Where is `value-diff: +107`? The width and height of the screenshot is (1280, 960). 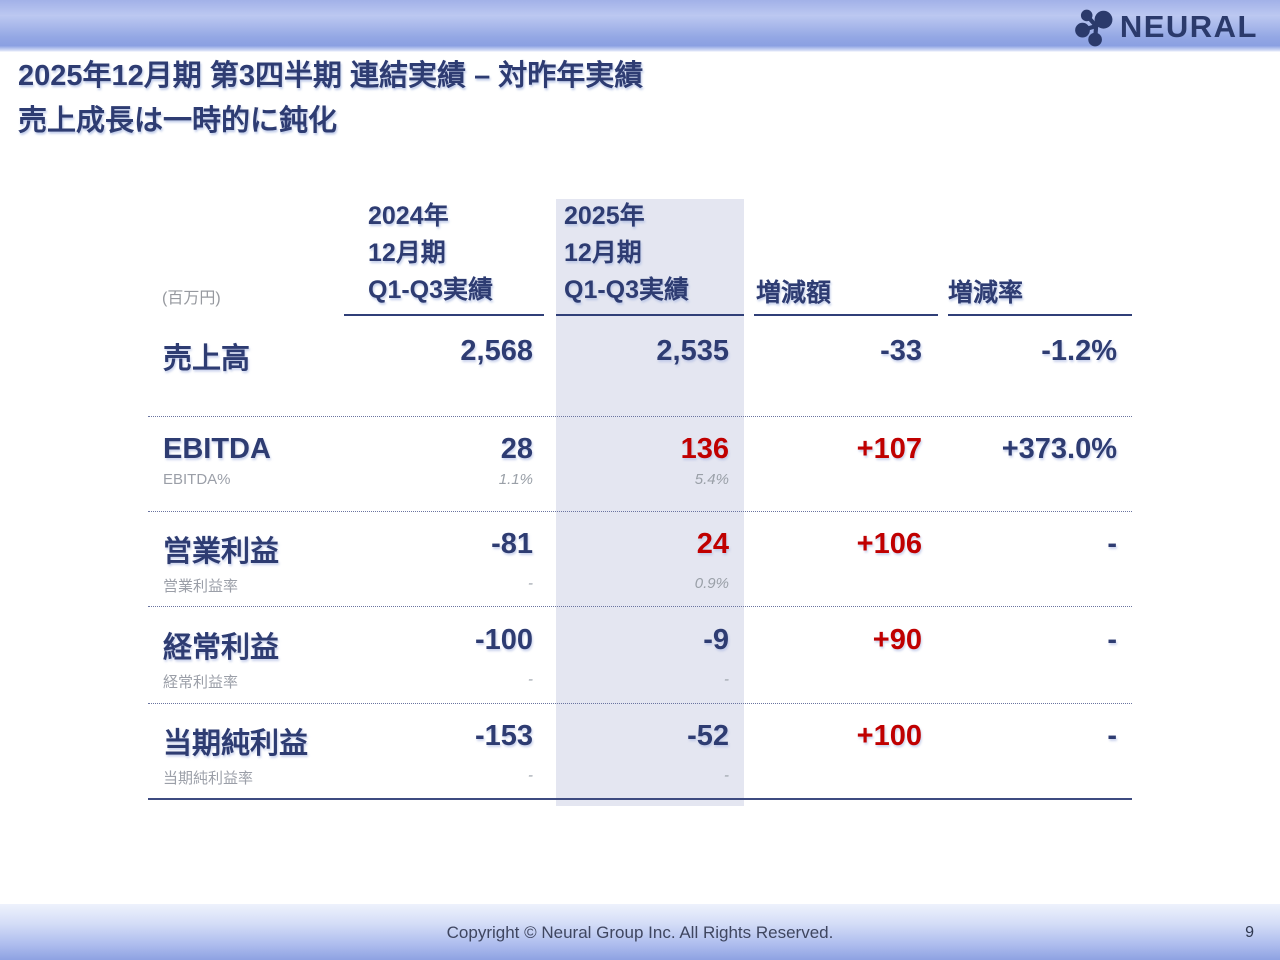
value-diff: +107 is located at coordinates (889, 449).